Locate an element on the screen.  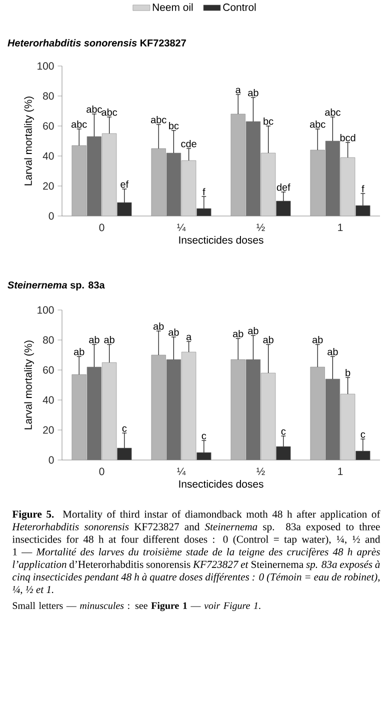
chart-title: Steinernema sp. 83a is located at coordinates (56, 286).